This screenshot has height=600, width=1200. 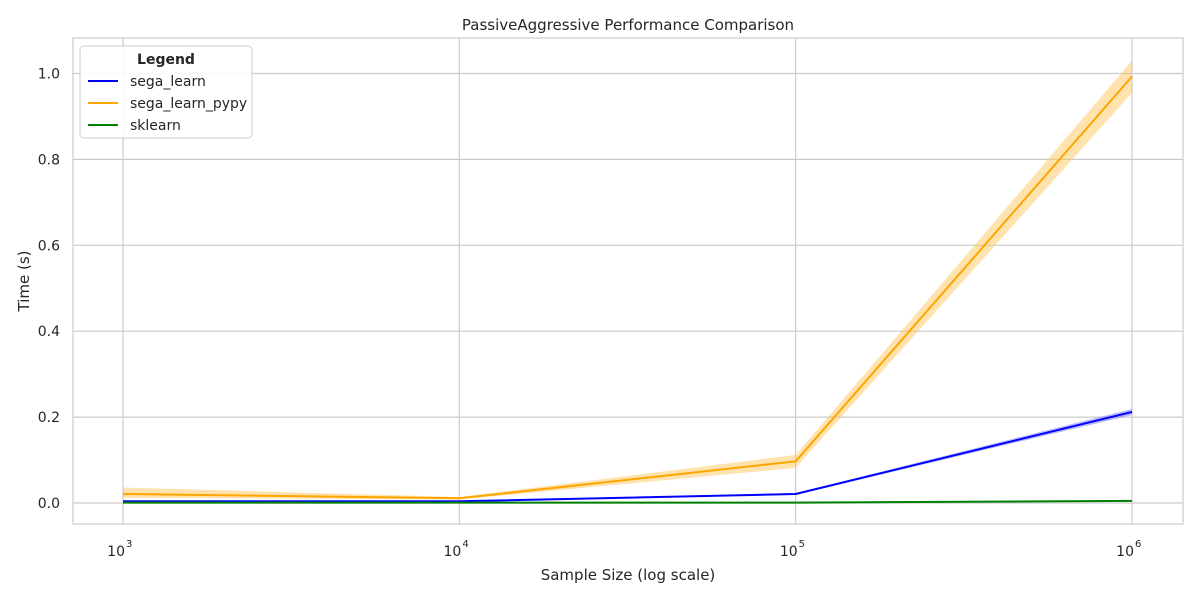 What do you see at coordinates (628, 456) in the screenshot?
I see `series-line-sega_learn` at bounding box center [628, 456].